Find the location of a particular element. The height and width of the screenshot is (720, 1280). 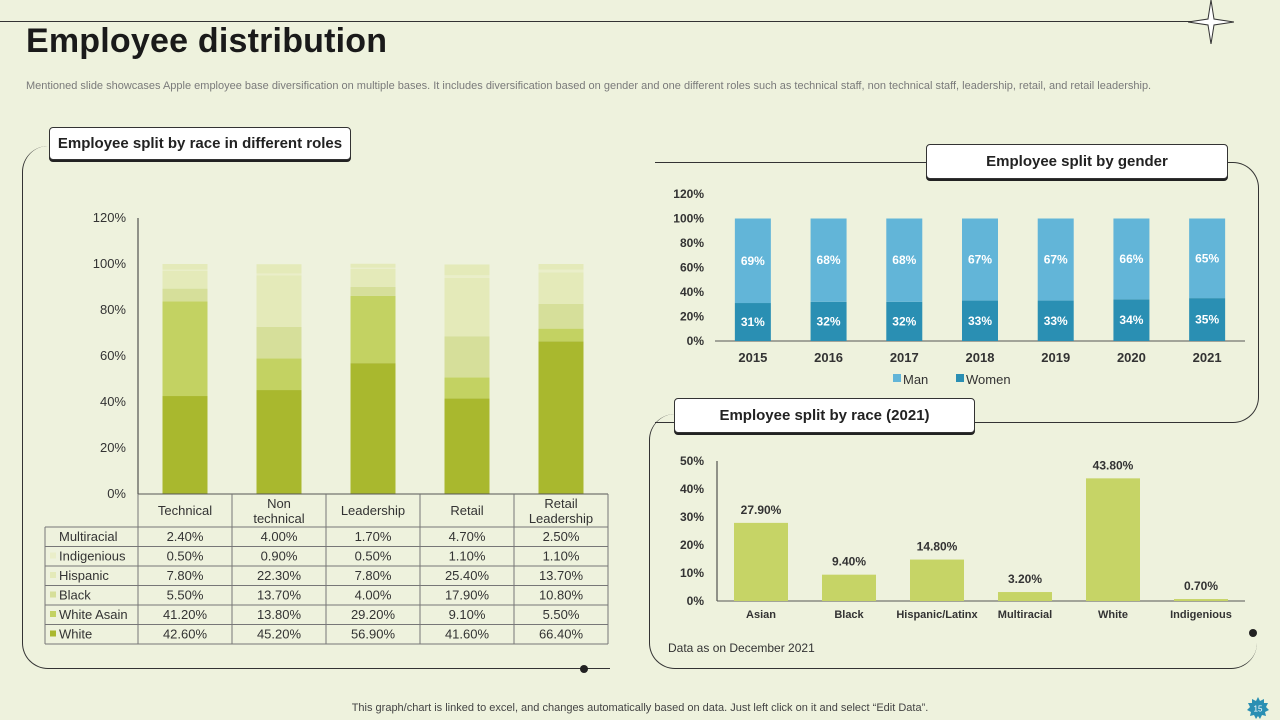

left-panel-dot is located at coordinates (584, 669).